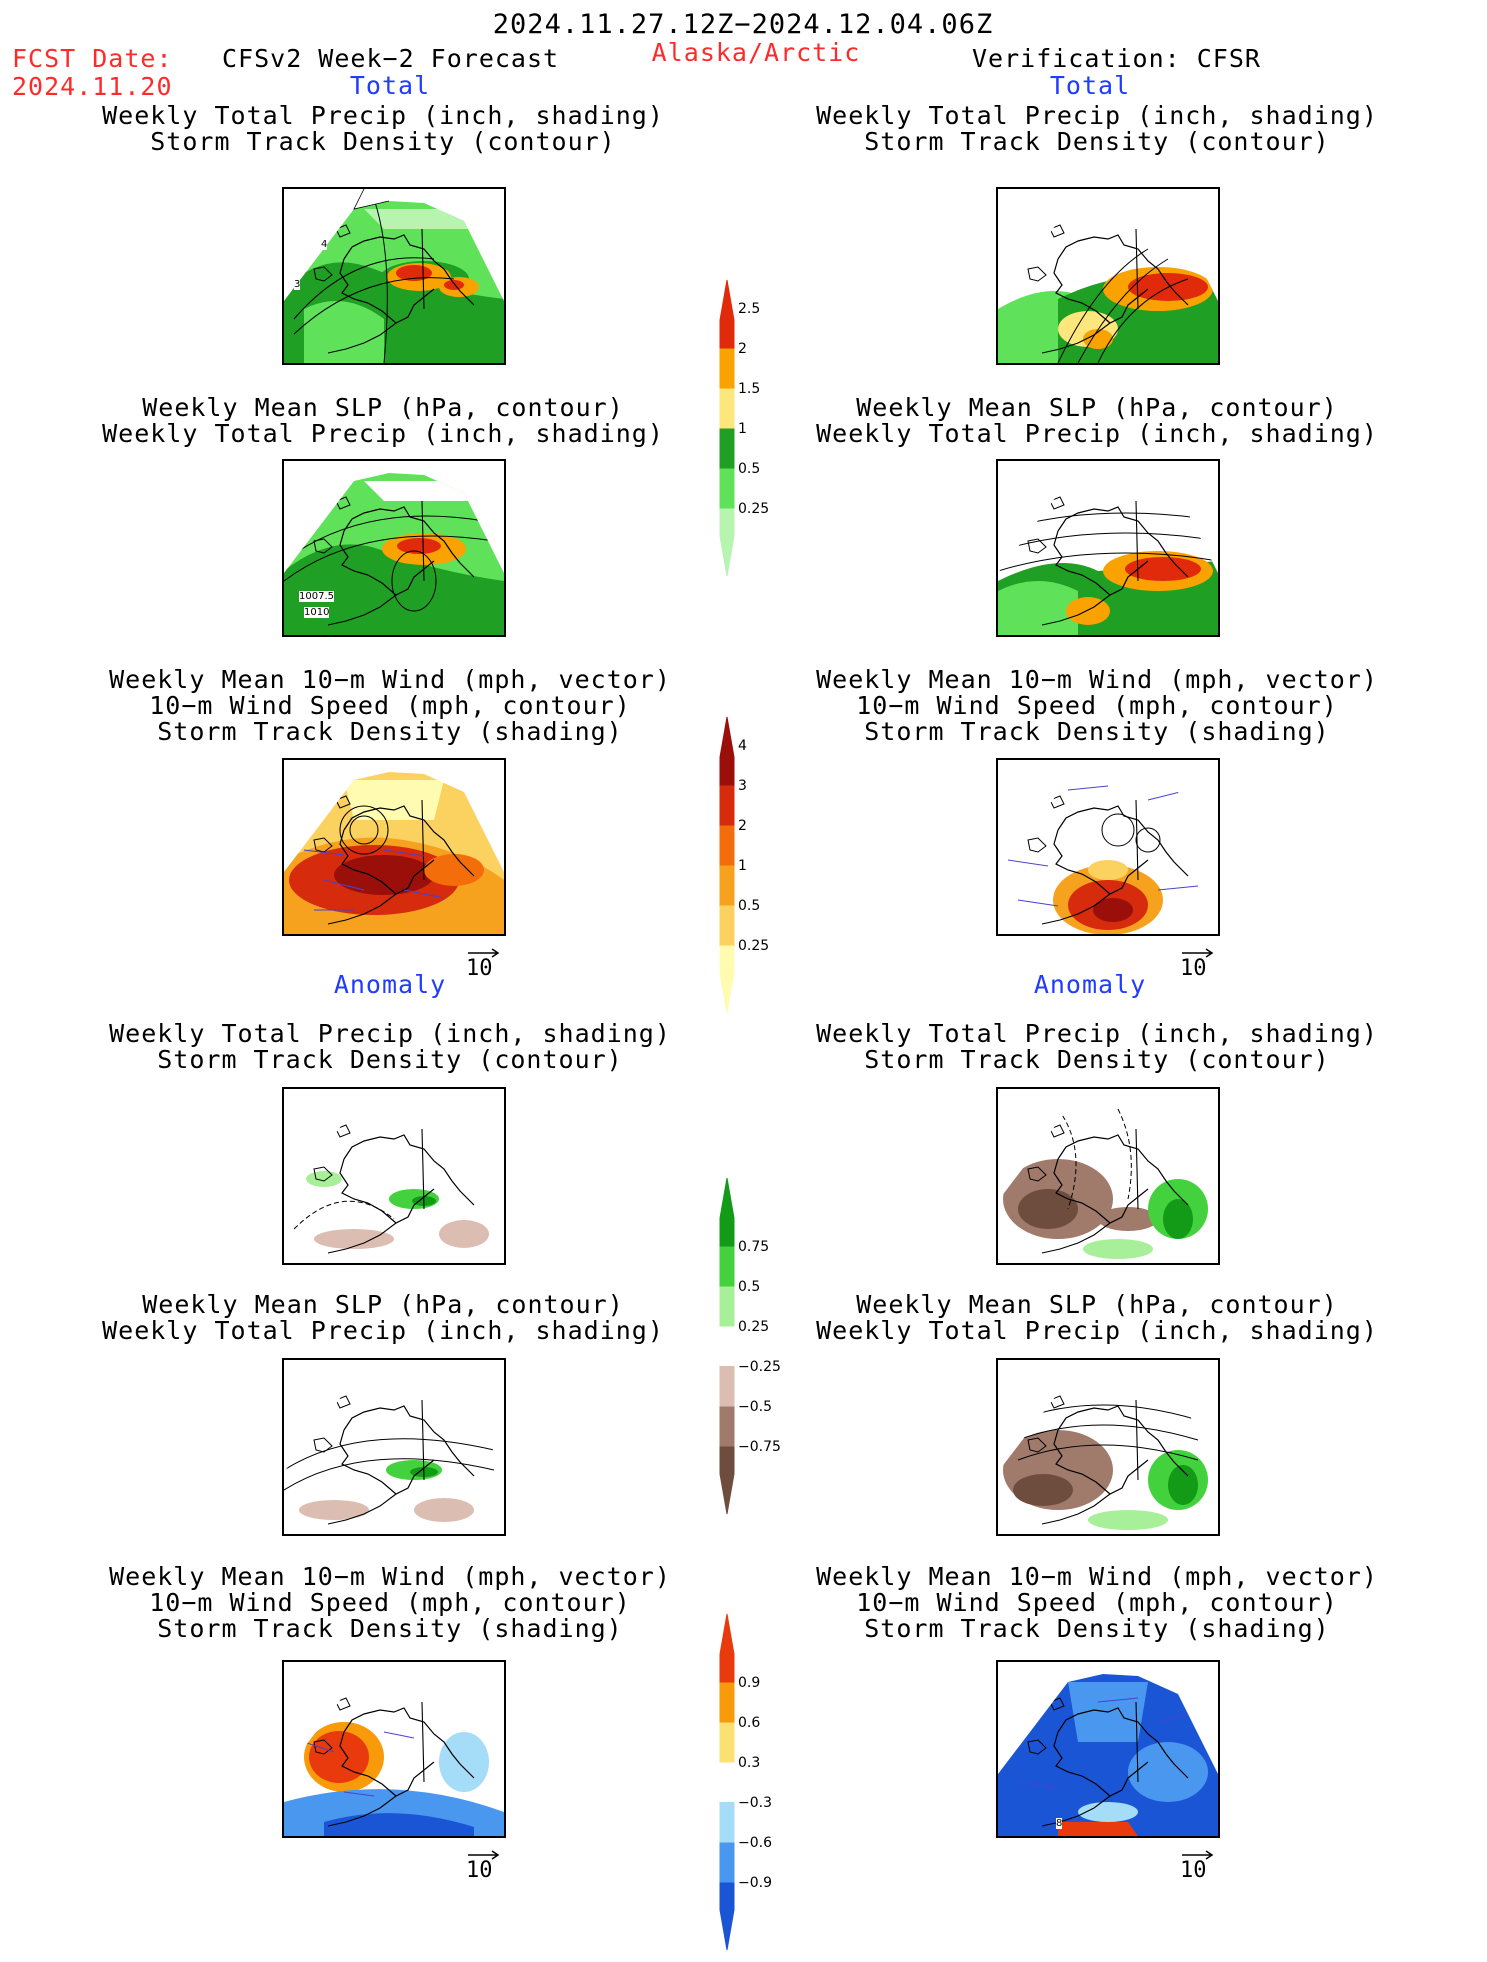 Image resolution: width=1487 pixels, height=1962 pixels. Describe the element at coordinates (742, 786) in the screenshot. I see `colorbar-tick-label: 3` at that location.